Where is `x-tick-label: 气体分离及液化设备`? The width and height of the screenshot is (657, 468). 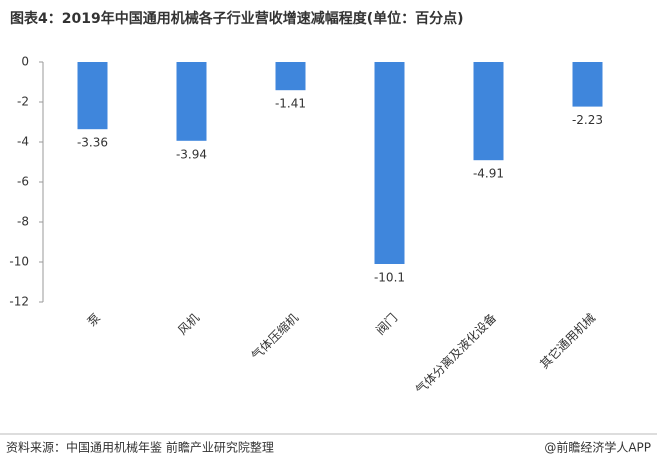 x-tick-label: 气体分离及液化设备 is located at coordinates (455, 353).